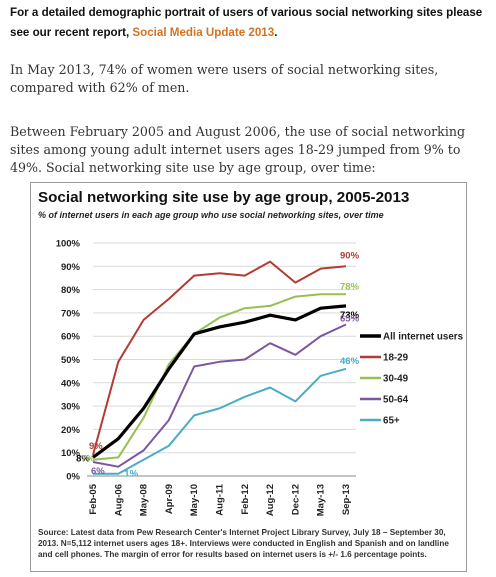 This screenshot has width=496, height=577. What do you see at coordinates (245, 499) in the screenshot?
I see `x-tick-label: Feb-12` at bounding box center [245, 499].